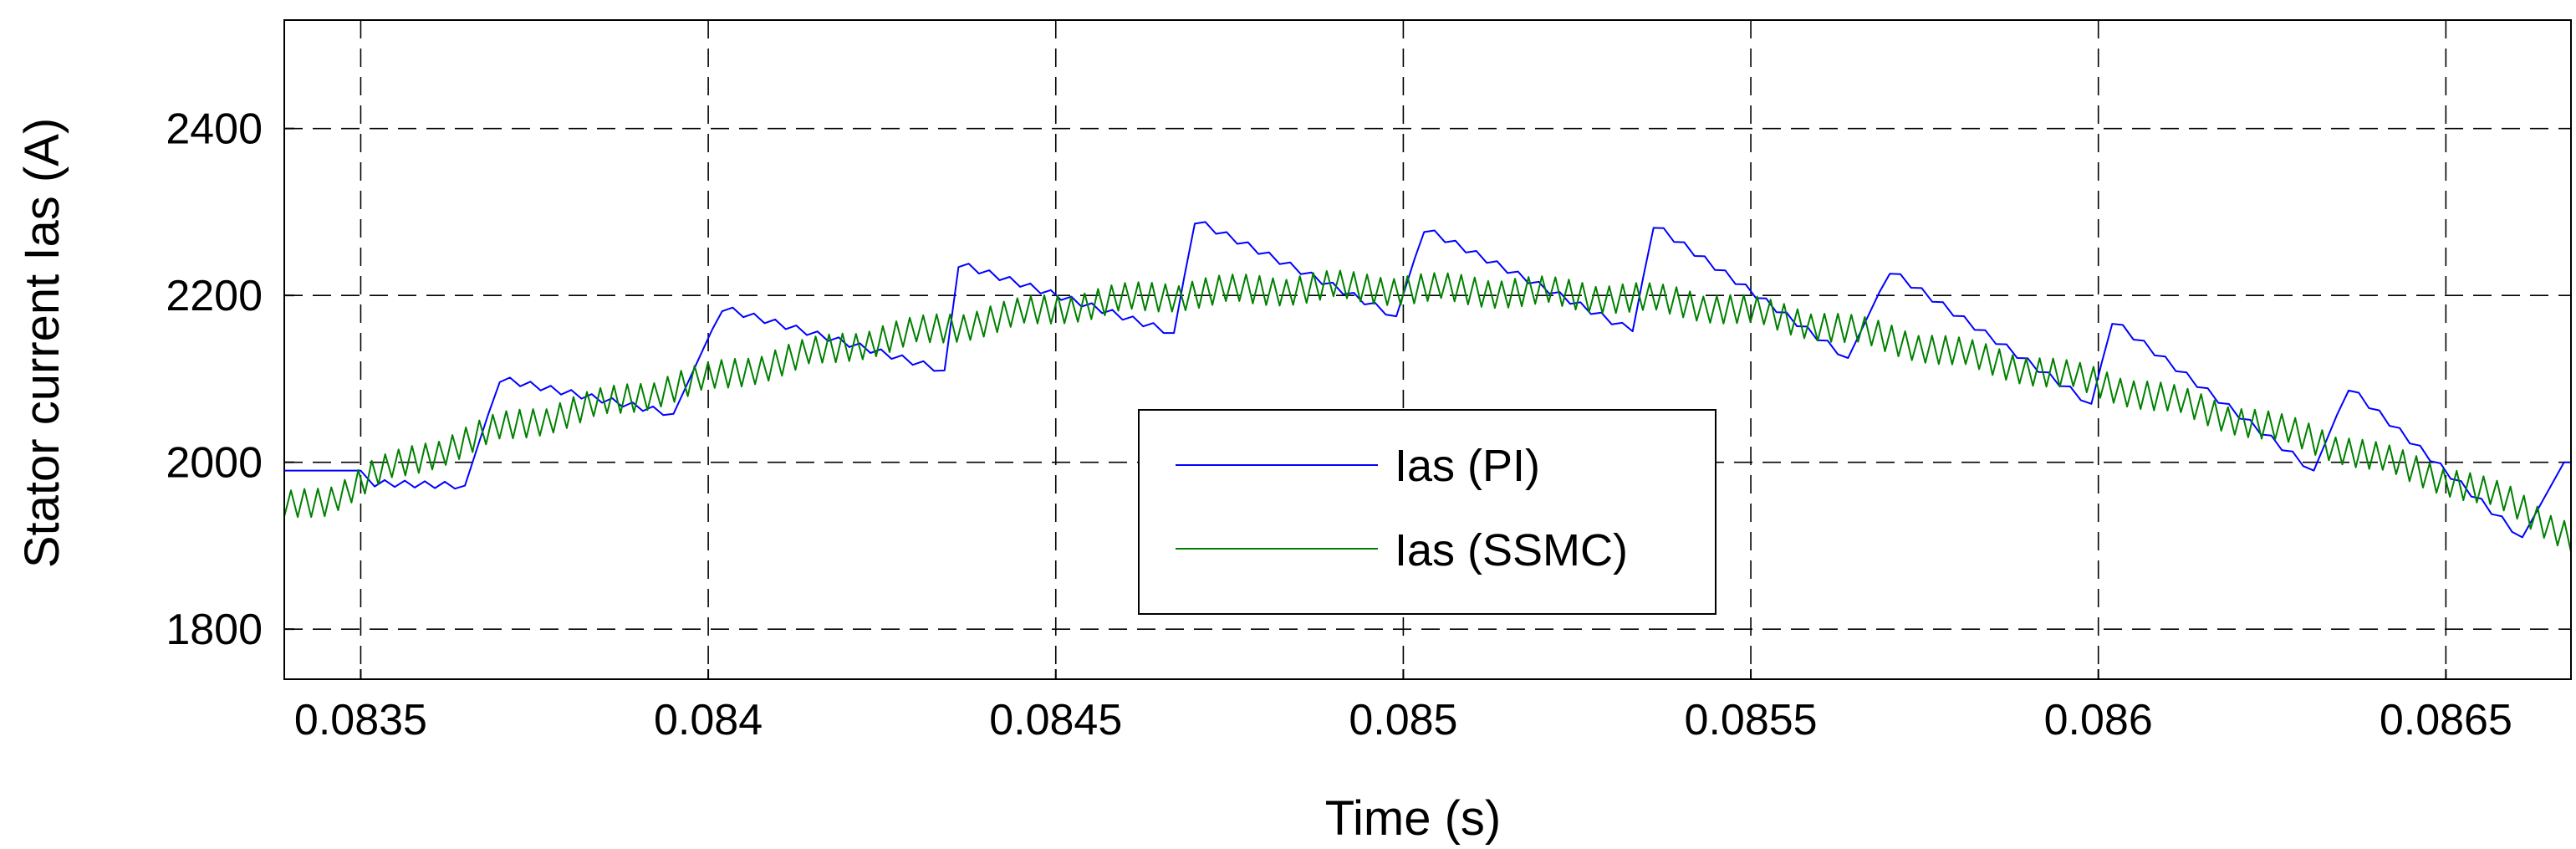  Describe the element at coordinates (1403, 720) in the screenshot. I see `x-tick-label: 0.085` at that location.